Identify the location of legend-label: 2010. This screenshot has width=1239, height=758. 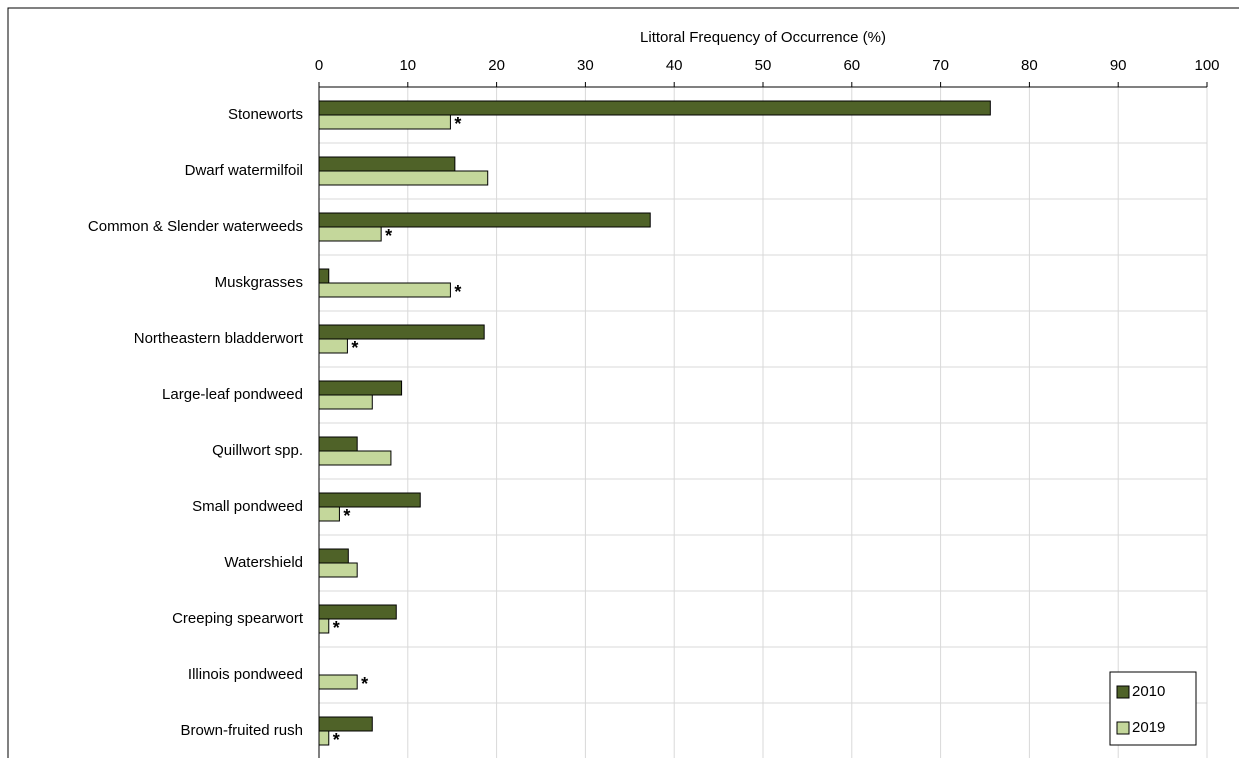
(1148, 691).